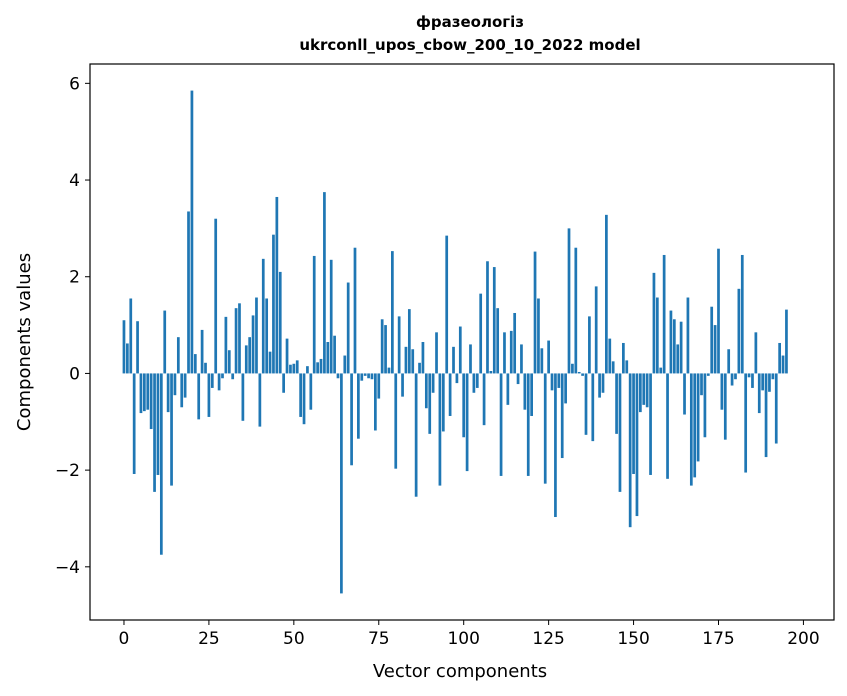 The height and width of the screenshot is (696, 847). I want to click on x-axis-ticks: 0 25 50 75 100 125 150 175 200, so click(469, 634).